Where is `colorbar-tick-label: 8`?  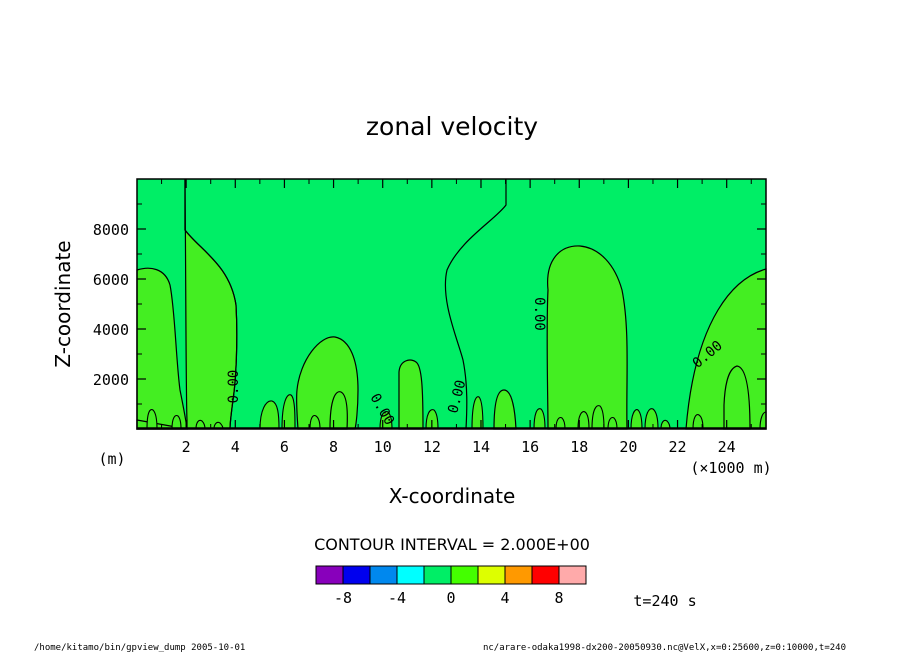
colorbar-tick-label: 8 is located at coordinates (558, 598).